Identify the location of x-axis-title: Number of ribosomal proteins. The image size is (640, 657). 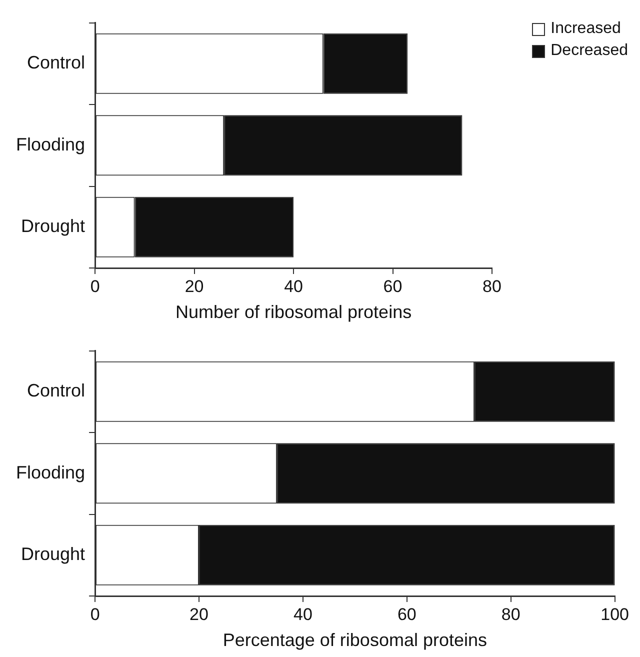
(293, 312).